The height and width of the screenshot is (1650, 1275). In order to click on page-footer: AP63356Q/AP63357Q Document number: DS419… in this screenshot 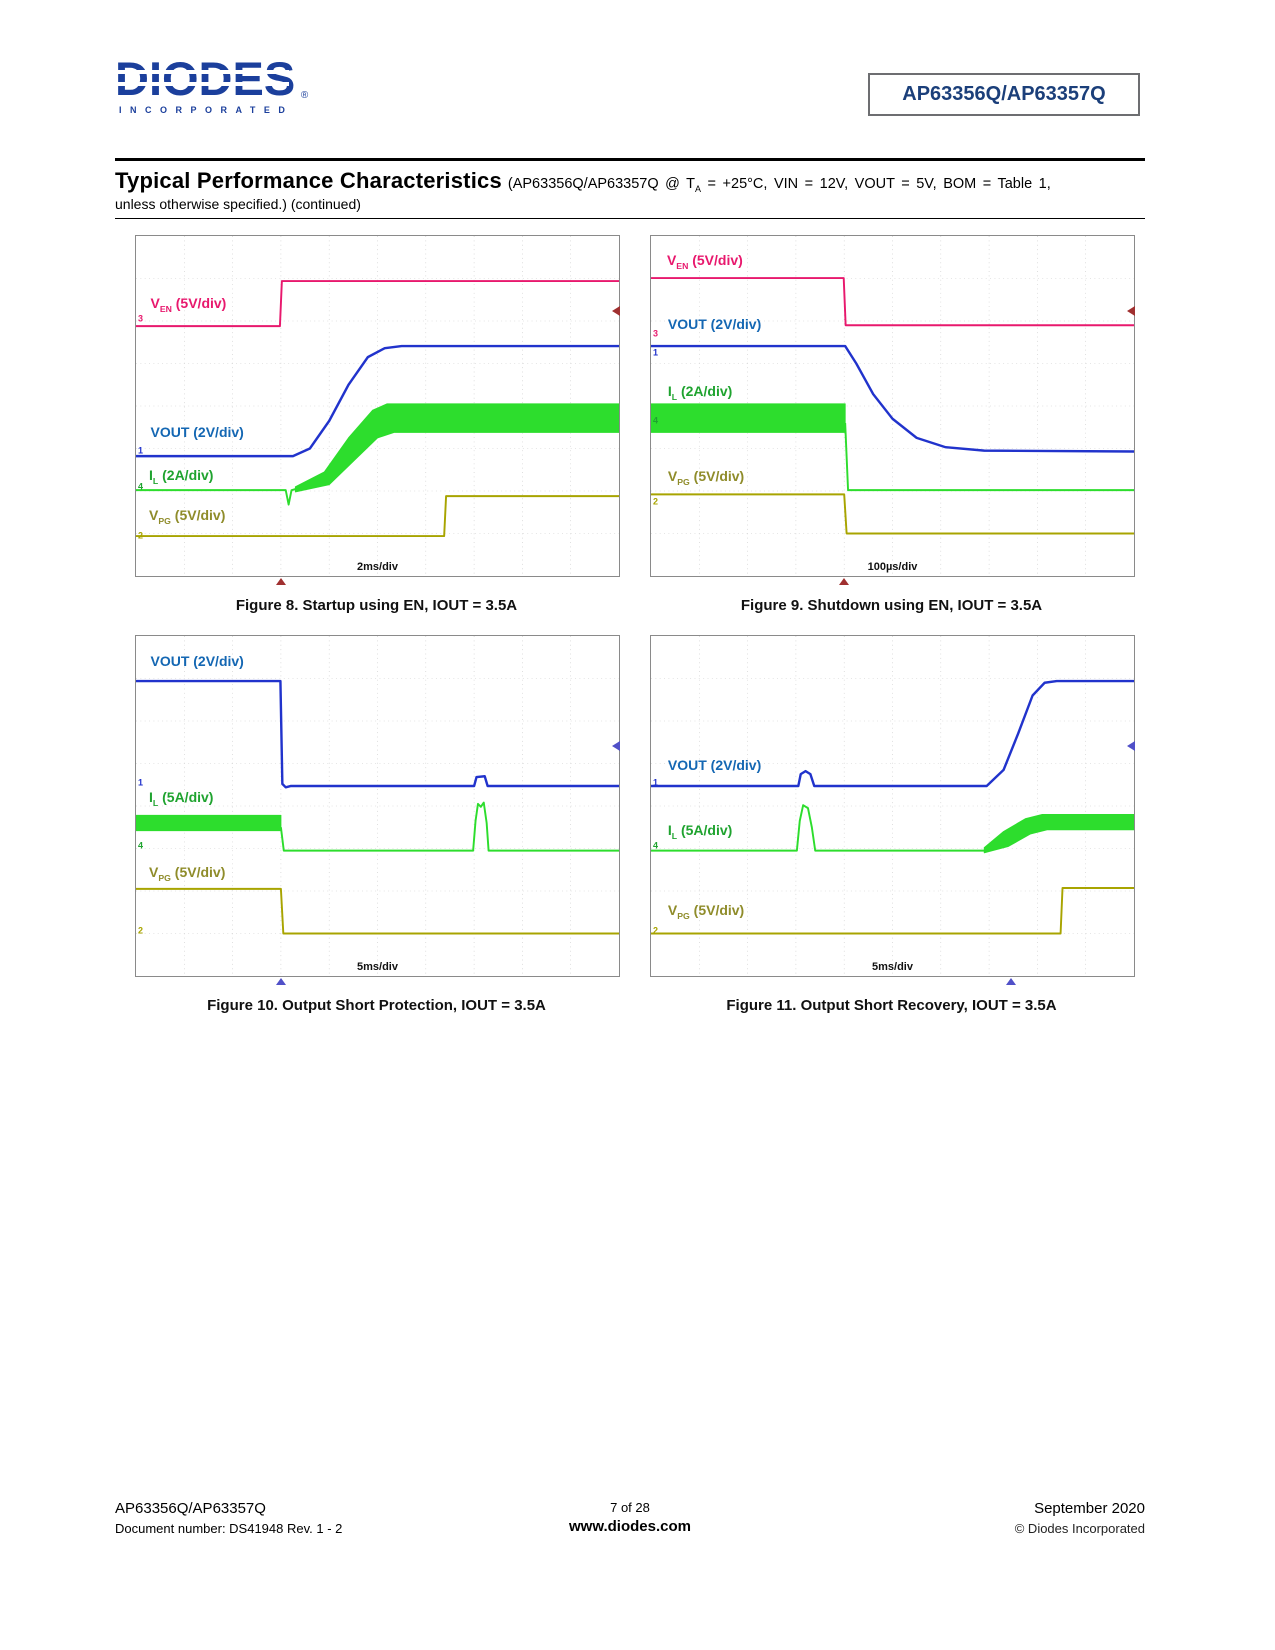, I will do `click(630, 1518)`.